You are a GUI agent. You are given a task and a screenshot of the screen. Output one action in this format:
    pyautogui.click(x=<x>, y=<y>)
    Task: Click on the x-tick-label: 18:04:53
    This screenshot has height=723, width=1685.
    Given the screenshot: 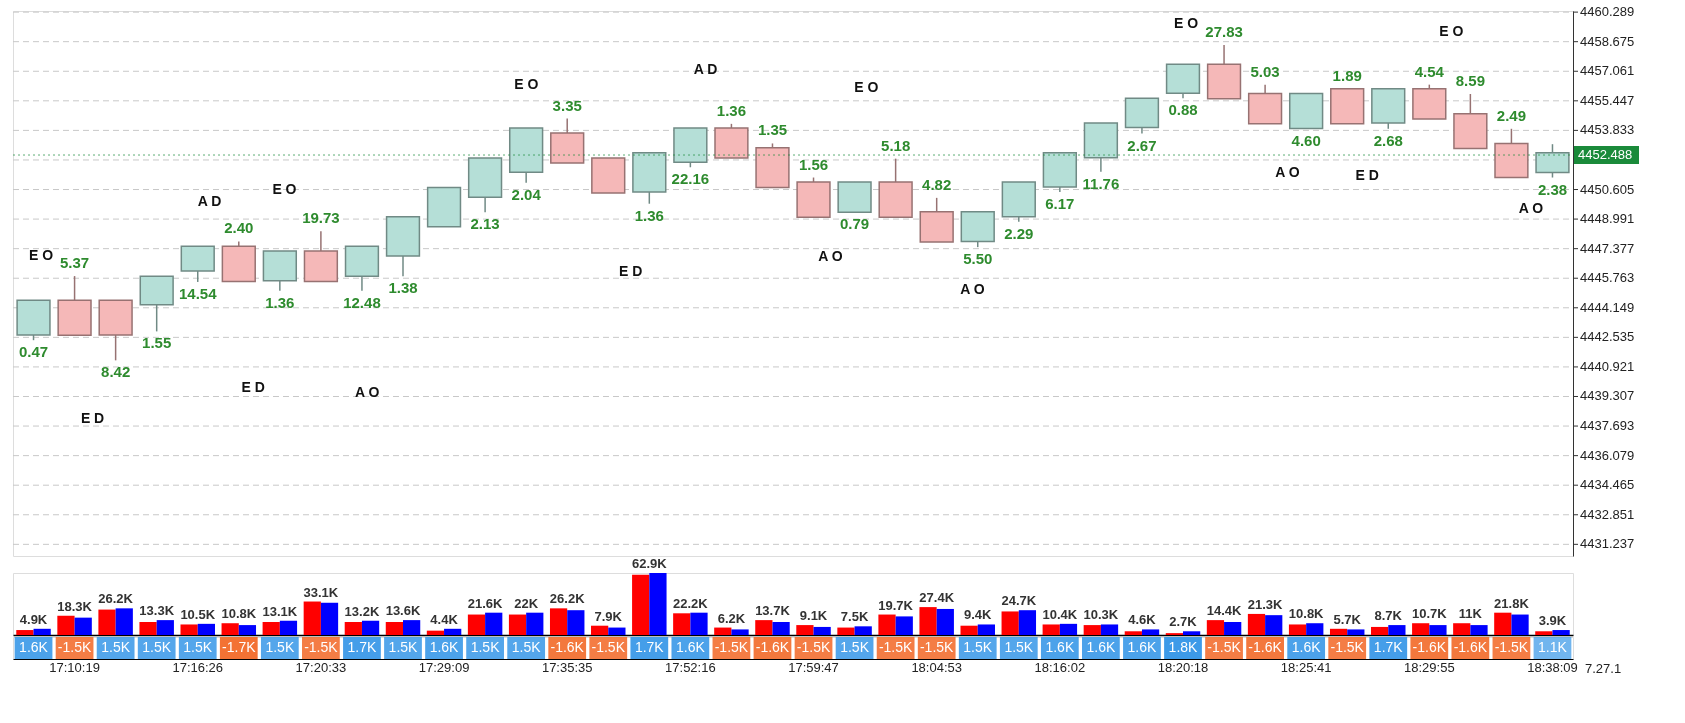 What is the action you would take?
    pyautogui.click(x=936, y=667)
    